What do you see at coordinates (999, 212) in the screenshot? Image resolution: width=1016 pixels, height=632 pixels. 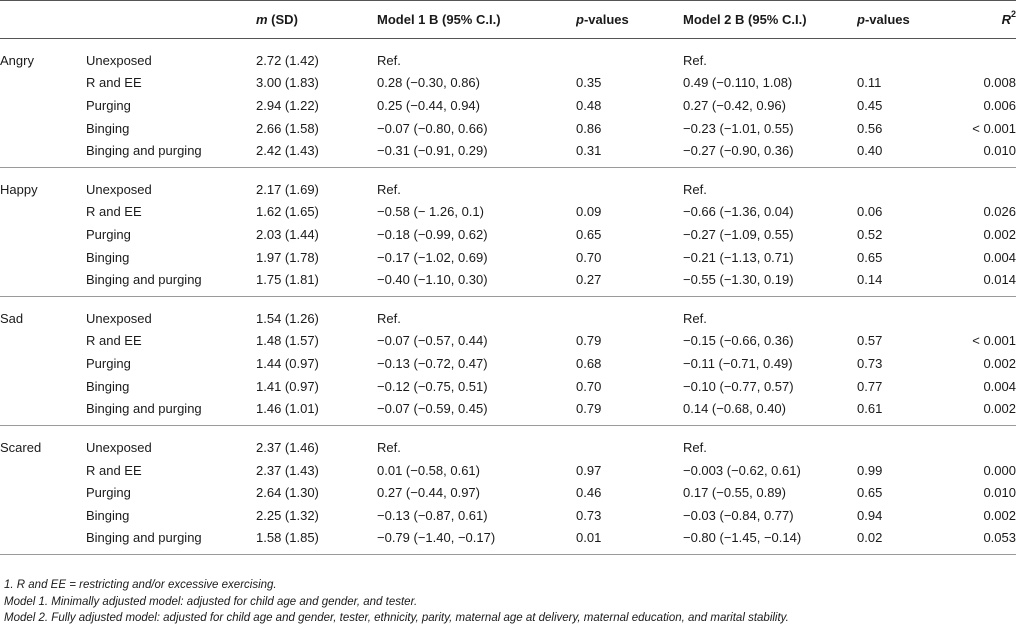 I see `cell-r-squared: 0.026` at bounding box center [999, 212].